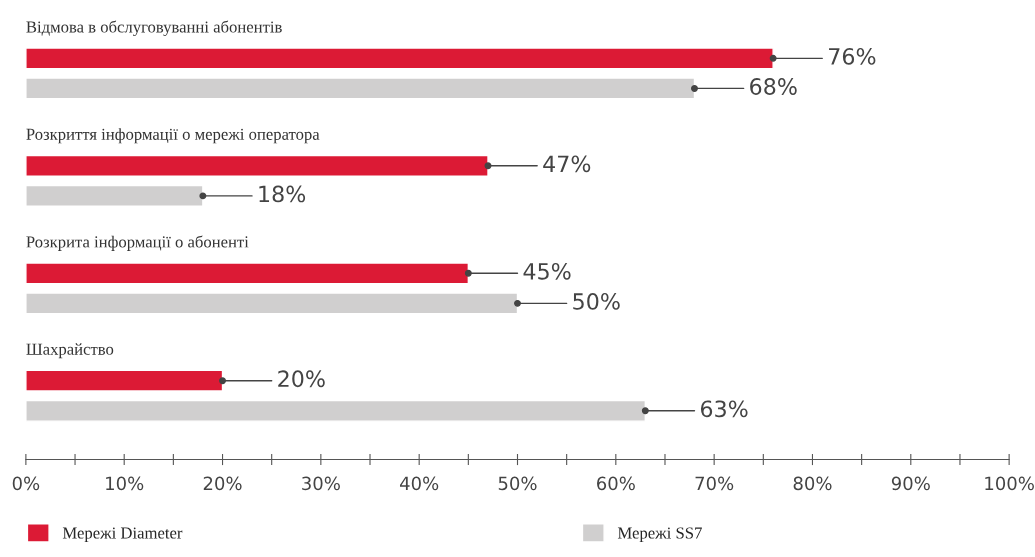 The width and height of the screenshot is (1035, 557). I want to click on x-tick-label: 70%, so click(714, 483).